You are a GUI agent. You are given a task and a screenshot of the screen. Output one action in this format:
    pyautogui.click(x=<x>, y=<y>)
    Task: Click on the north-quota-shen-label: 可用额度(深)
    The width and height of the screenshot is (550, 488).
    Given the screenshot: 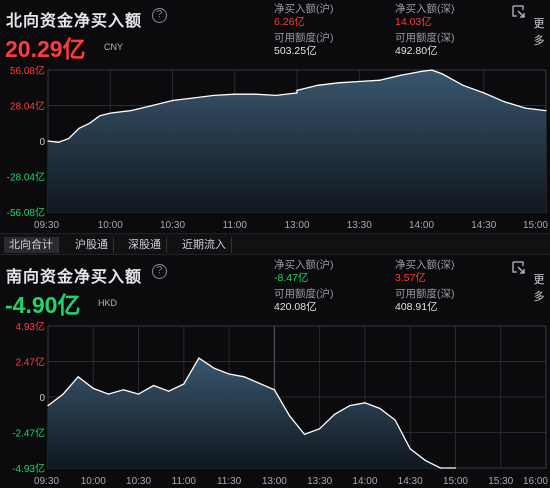 What is the action you would take?
    pyautogui.click(x=425, y=38)
    